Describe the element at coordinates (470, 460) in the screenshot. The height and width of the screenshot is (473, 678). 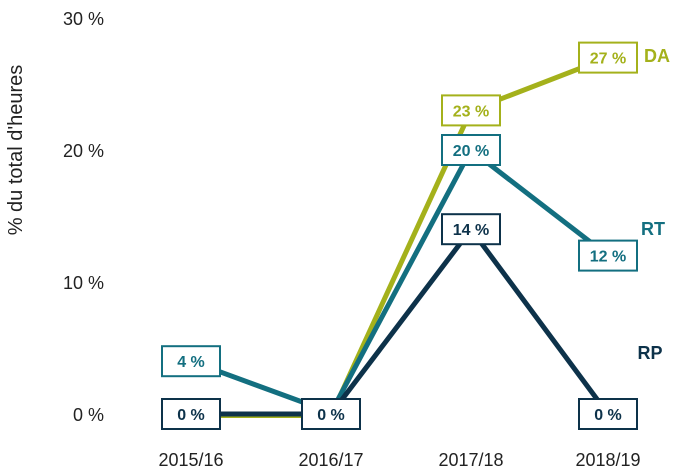
I see `x-tick-label: 2017/18` at that location.